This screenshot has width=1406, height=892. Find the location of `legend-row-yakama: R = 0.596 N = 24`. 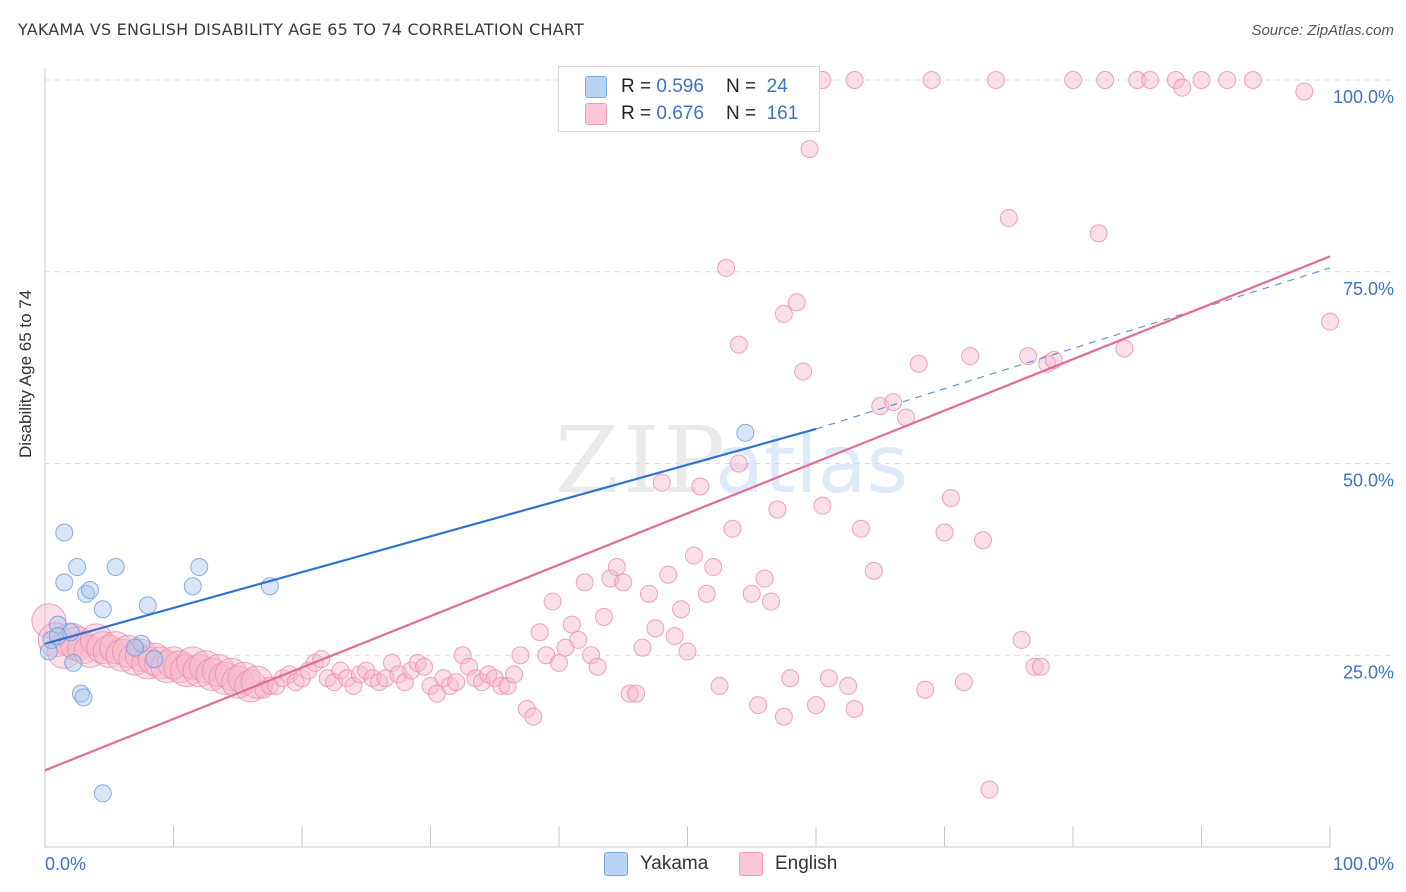

legend-row-yakama: R = 0.596 N = 24 is located at coordinates (686, 87).